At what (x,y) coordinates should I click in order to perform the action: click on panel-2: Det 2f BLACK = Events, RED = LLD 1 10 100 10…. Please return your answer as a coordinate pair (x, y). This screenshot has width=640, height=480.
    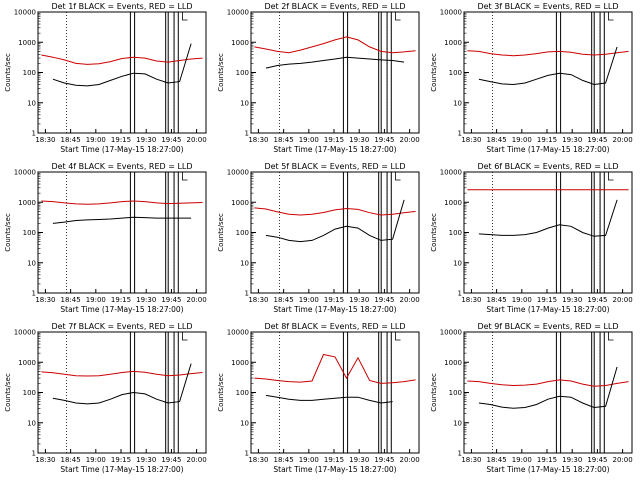
    Looking at the image, I should click on (318, 78).